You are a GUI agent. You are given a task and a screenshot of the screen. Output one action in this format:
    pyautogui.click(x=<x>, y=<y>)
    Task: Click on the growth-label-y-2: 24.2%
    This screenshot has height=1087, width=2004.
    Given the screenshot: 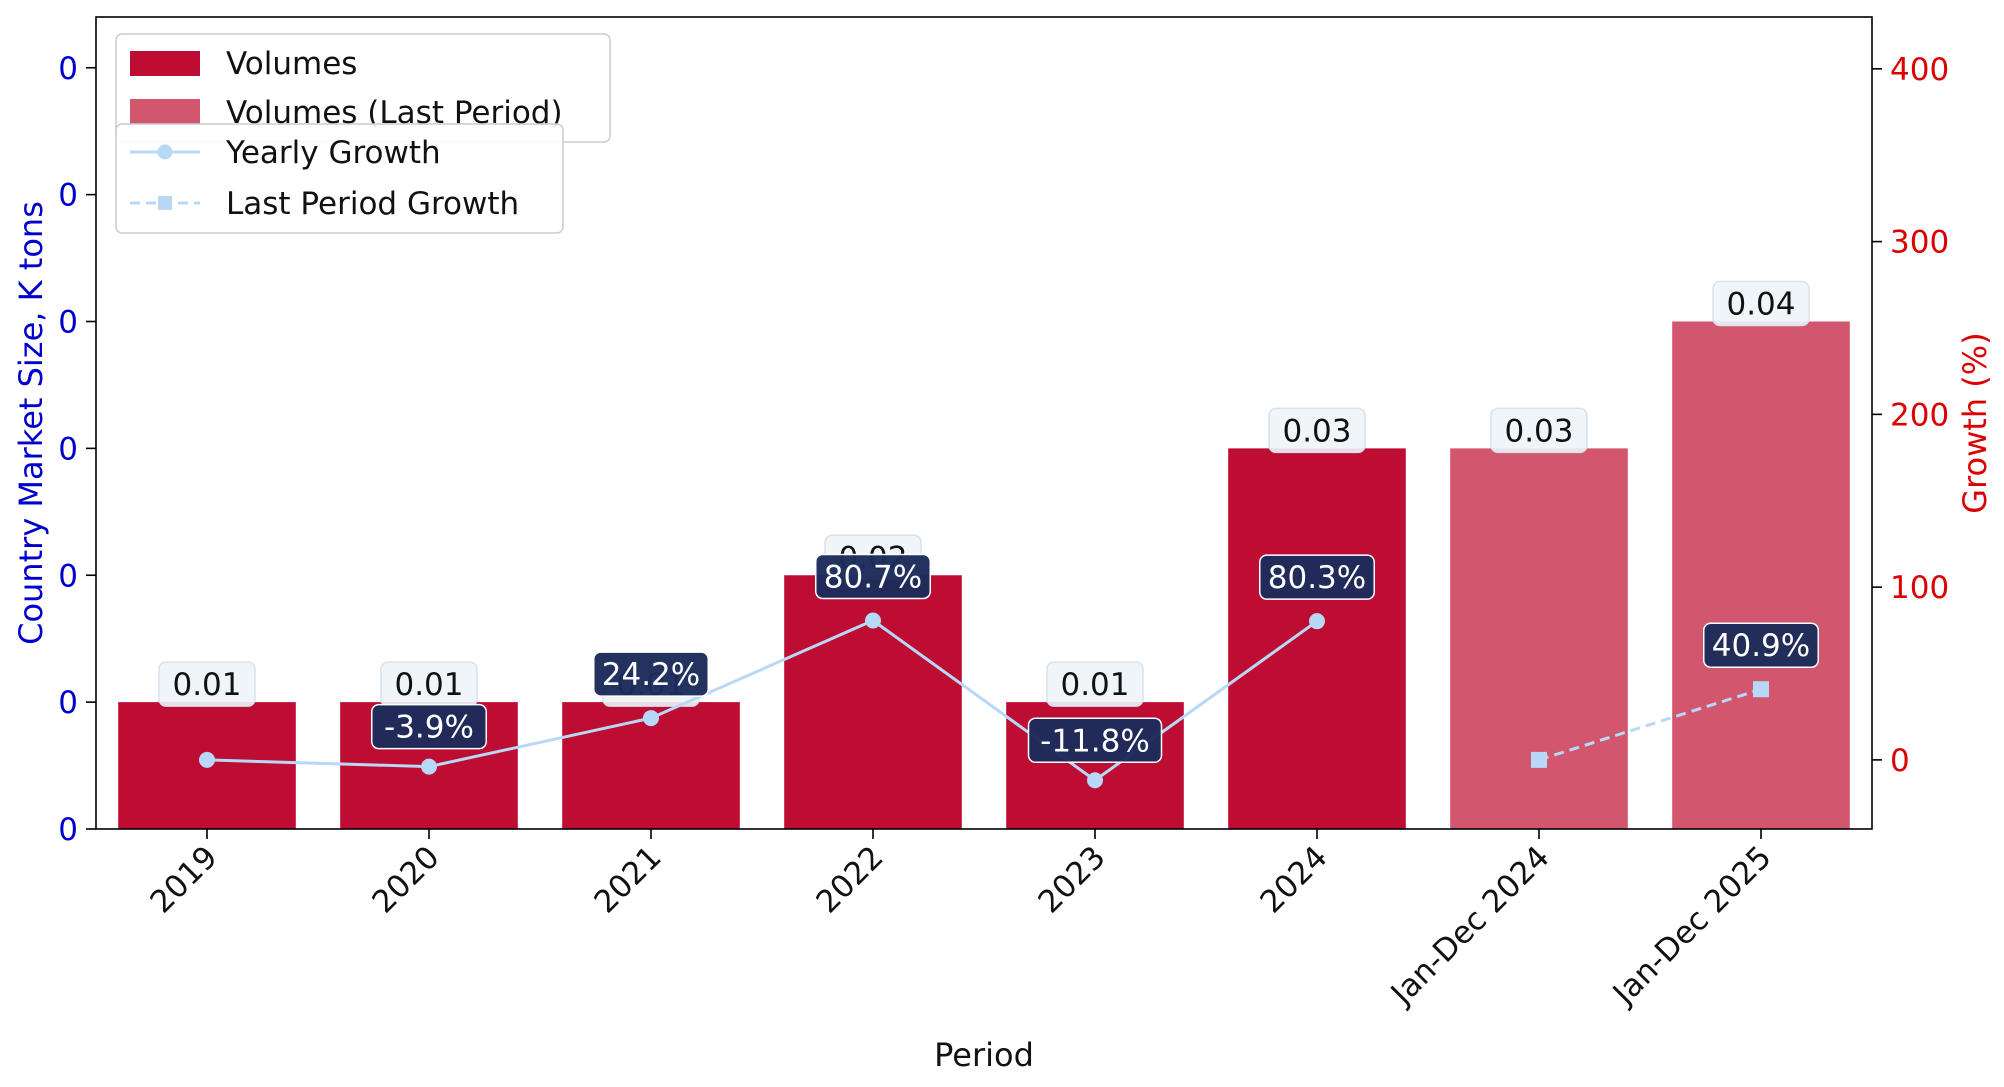 What is the action you would take?
    pyautogui.click(x=651, y=674)
    